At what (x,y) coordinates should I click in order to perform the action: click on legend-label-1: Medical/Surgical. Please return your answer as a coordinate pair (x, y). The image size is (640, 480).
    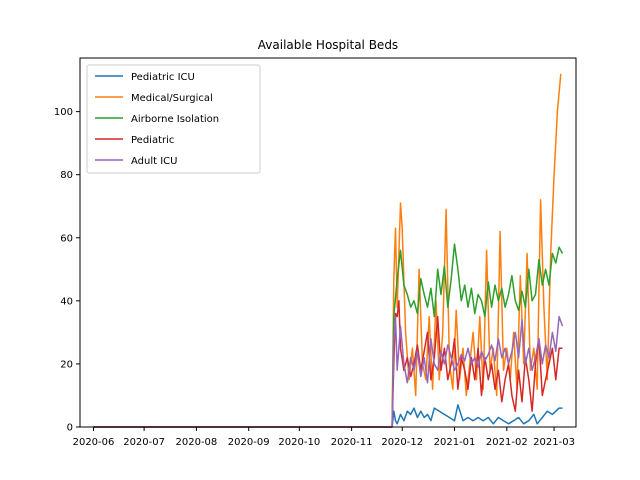
    Looking at the image, I should click on (172, 98).